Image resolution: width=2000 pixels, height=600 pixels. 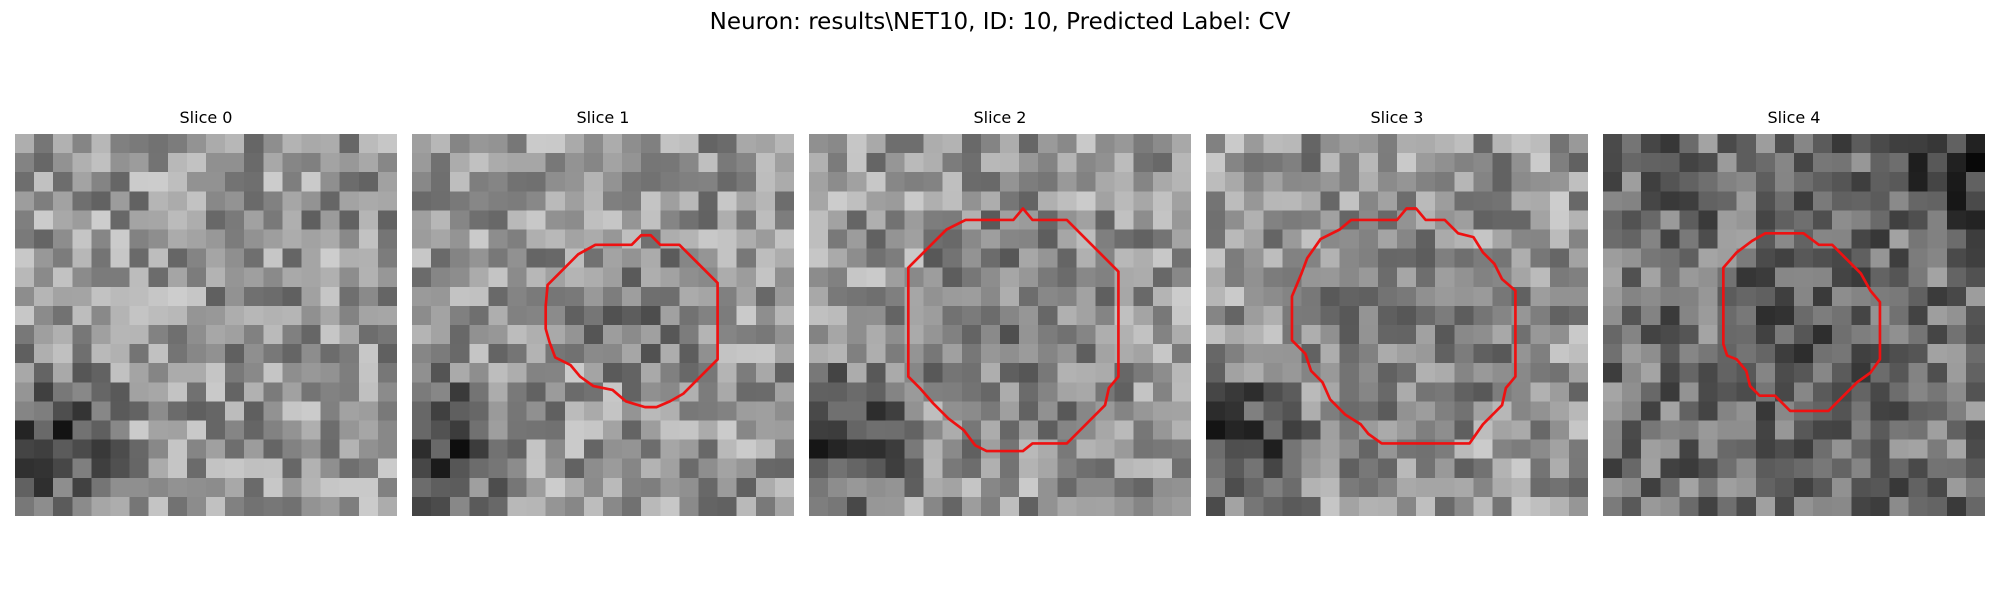 What do you see at coordinates (1801, 322) in the screenshot?
I see `contour-outline` at bounding box center [1801, 322].